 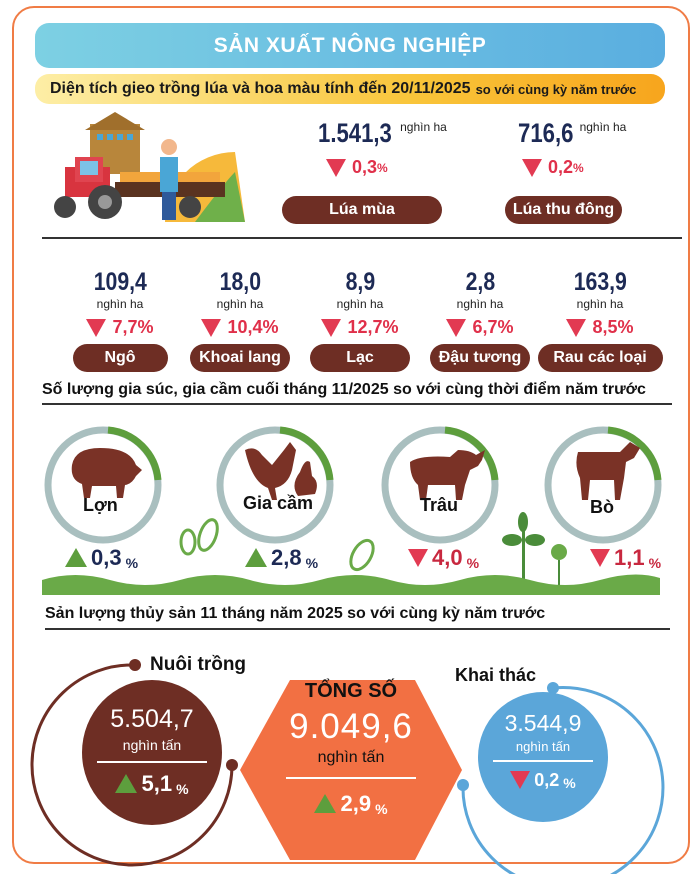 I want to click on change-value: 4,0, so click(x=447, y=557).